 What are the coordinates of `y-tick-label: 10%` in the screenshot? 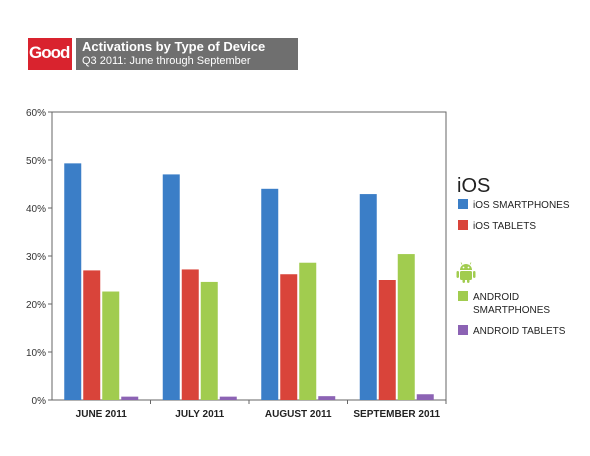 It's located at (36, 353).